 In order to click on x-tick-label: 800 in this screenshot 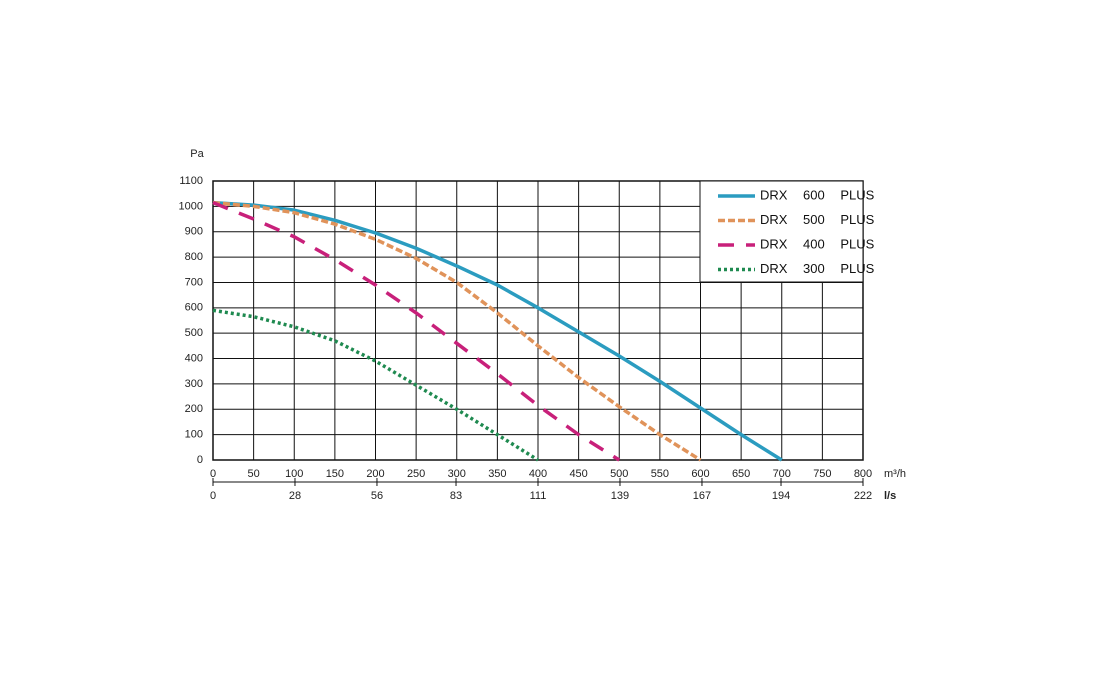, I will do `click(863, 474)`.